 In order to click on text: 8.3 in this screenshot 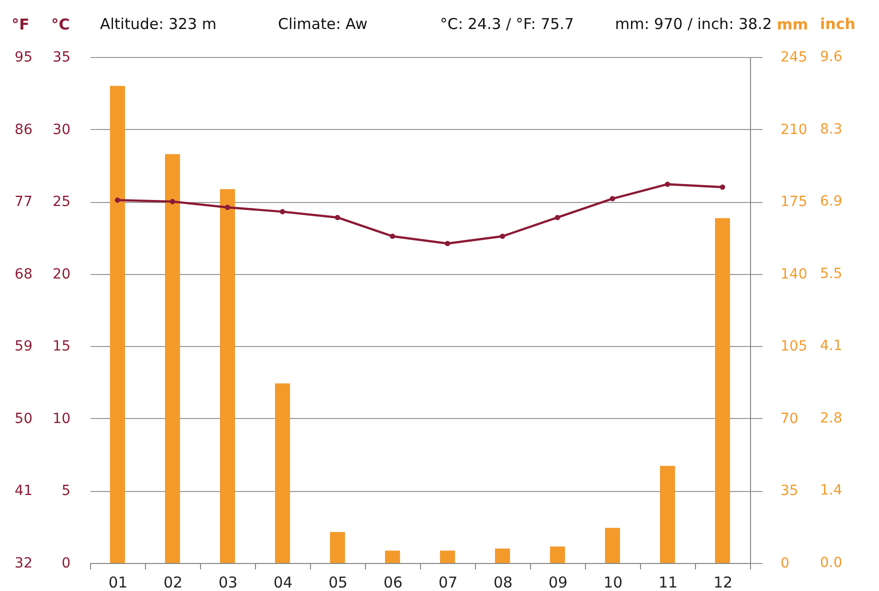, I will do `click(831, 129)`.